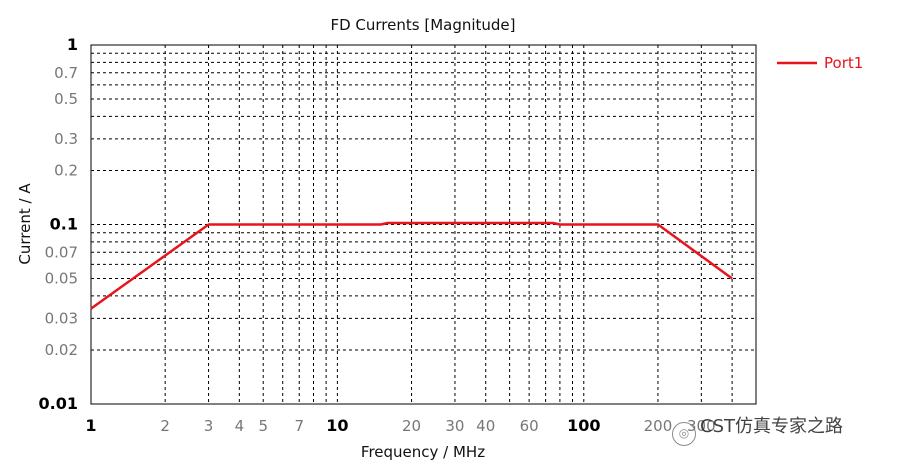 This screenshot has width=900, height=464. I want to click on watermark: ◎ CST仿真专家之路, so click(757, 429).